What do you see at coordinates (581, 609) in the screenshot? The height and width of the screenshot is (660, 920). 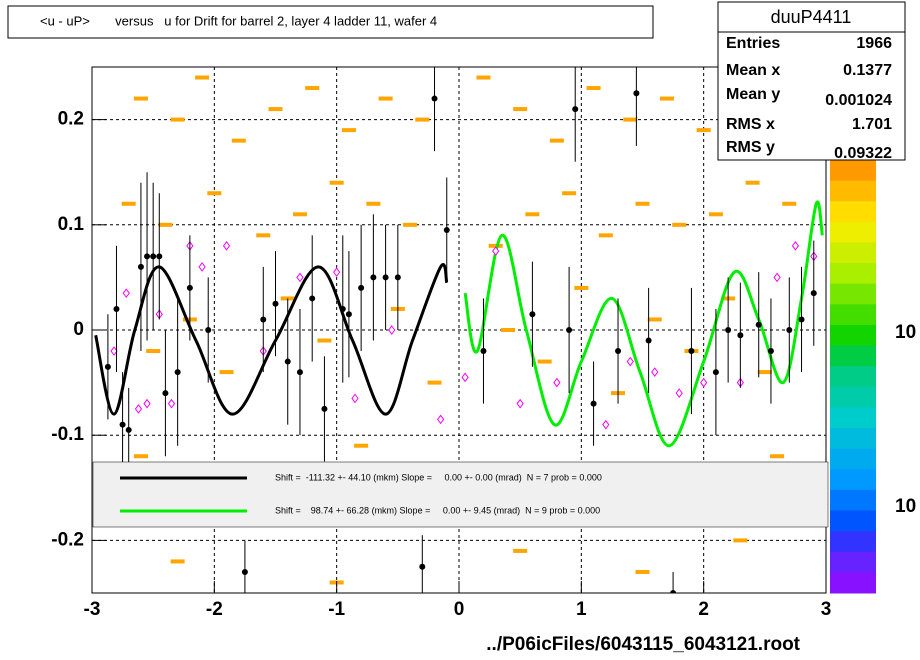 I see `x-tick-label: 1` at bounding box center [581, 609].